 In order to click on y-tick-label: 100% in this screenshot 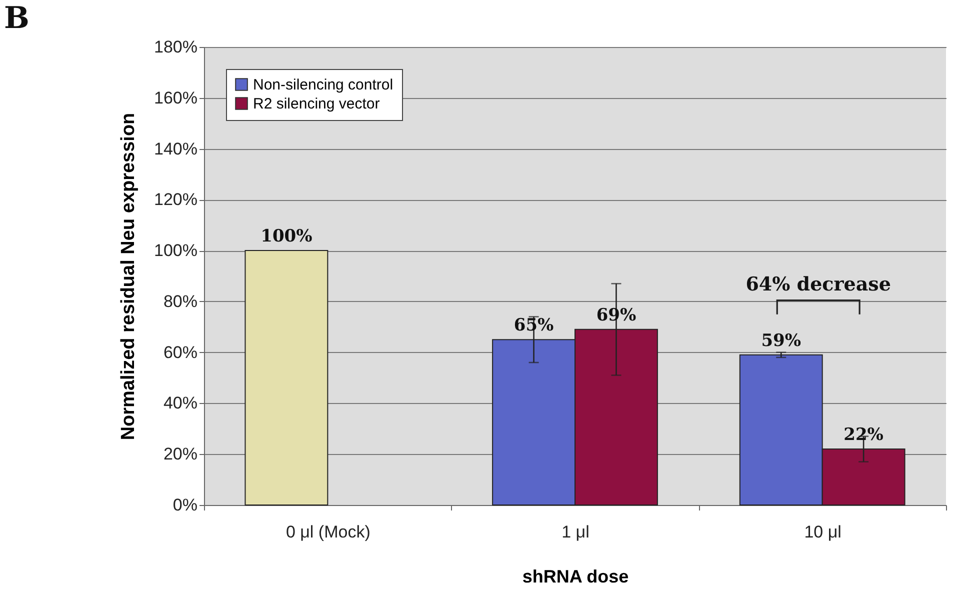, I will do `click(176, 250)`.